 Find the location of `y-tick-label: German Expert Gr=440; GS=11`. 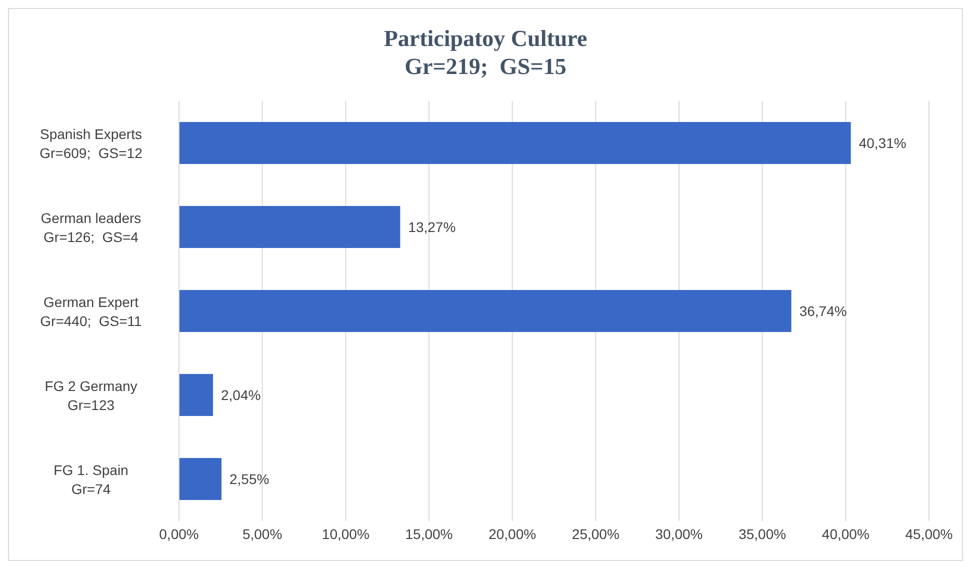

y-tick-label: German Expert Gr=440; GS=11 is located at coordinates (91, 311).